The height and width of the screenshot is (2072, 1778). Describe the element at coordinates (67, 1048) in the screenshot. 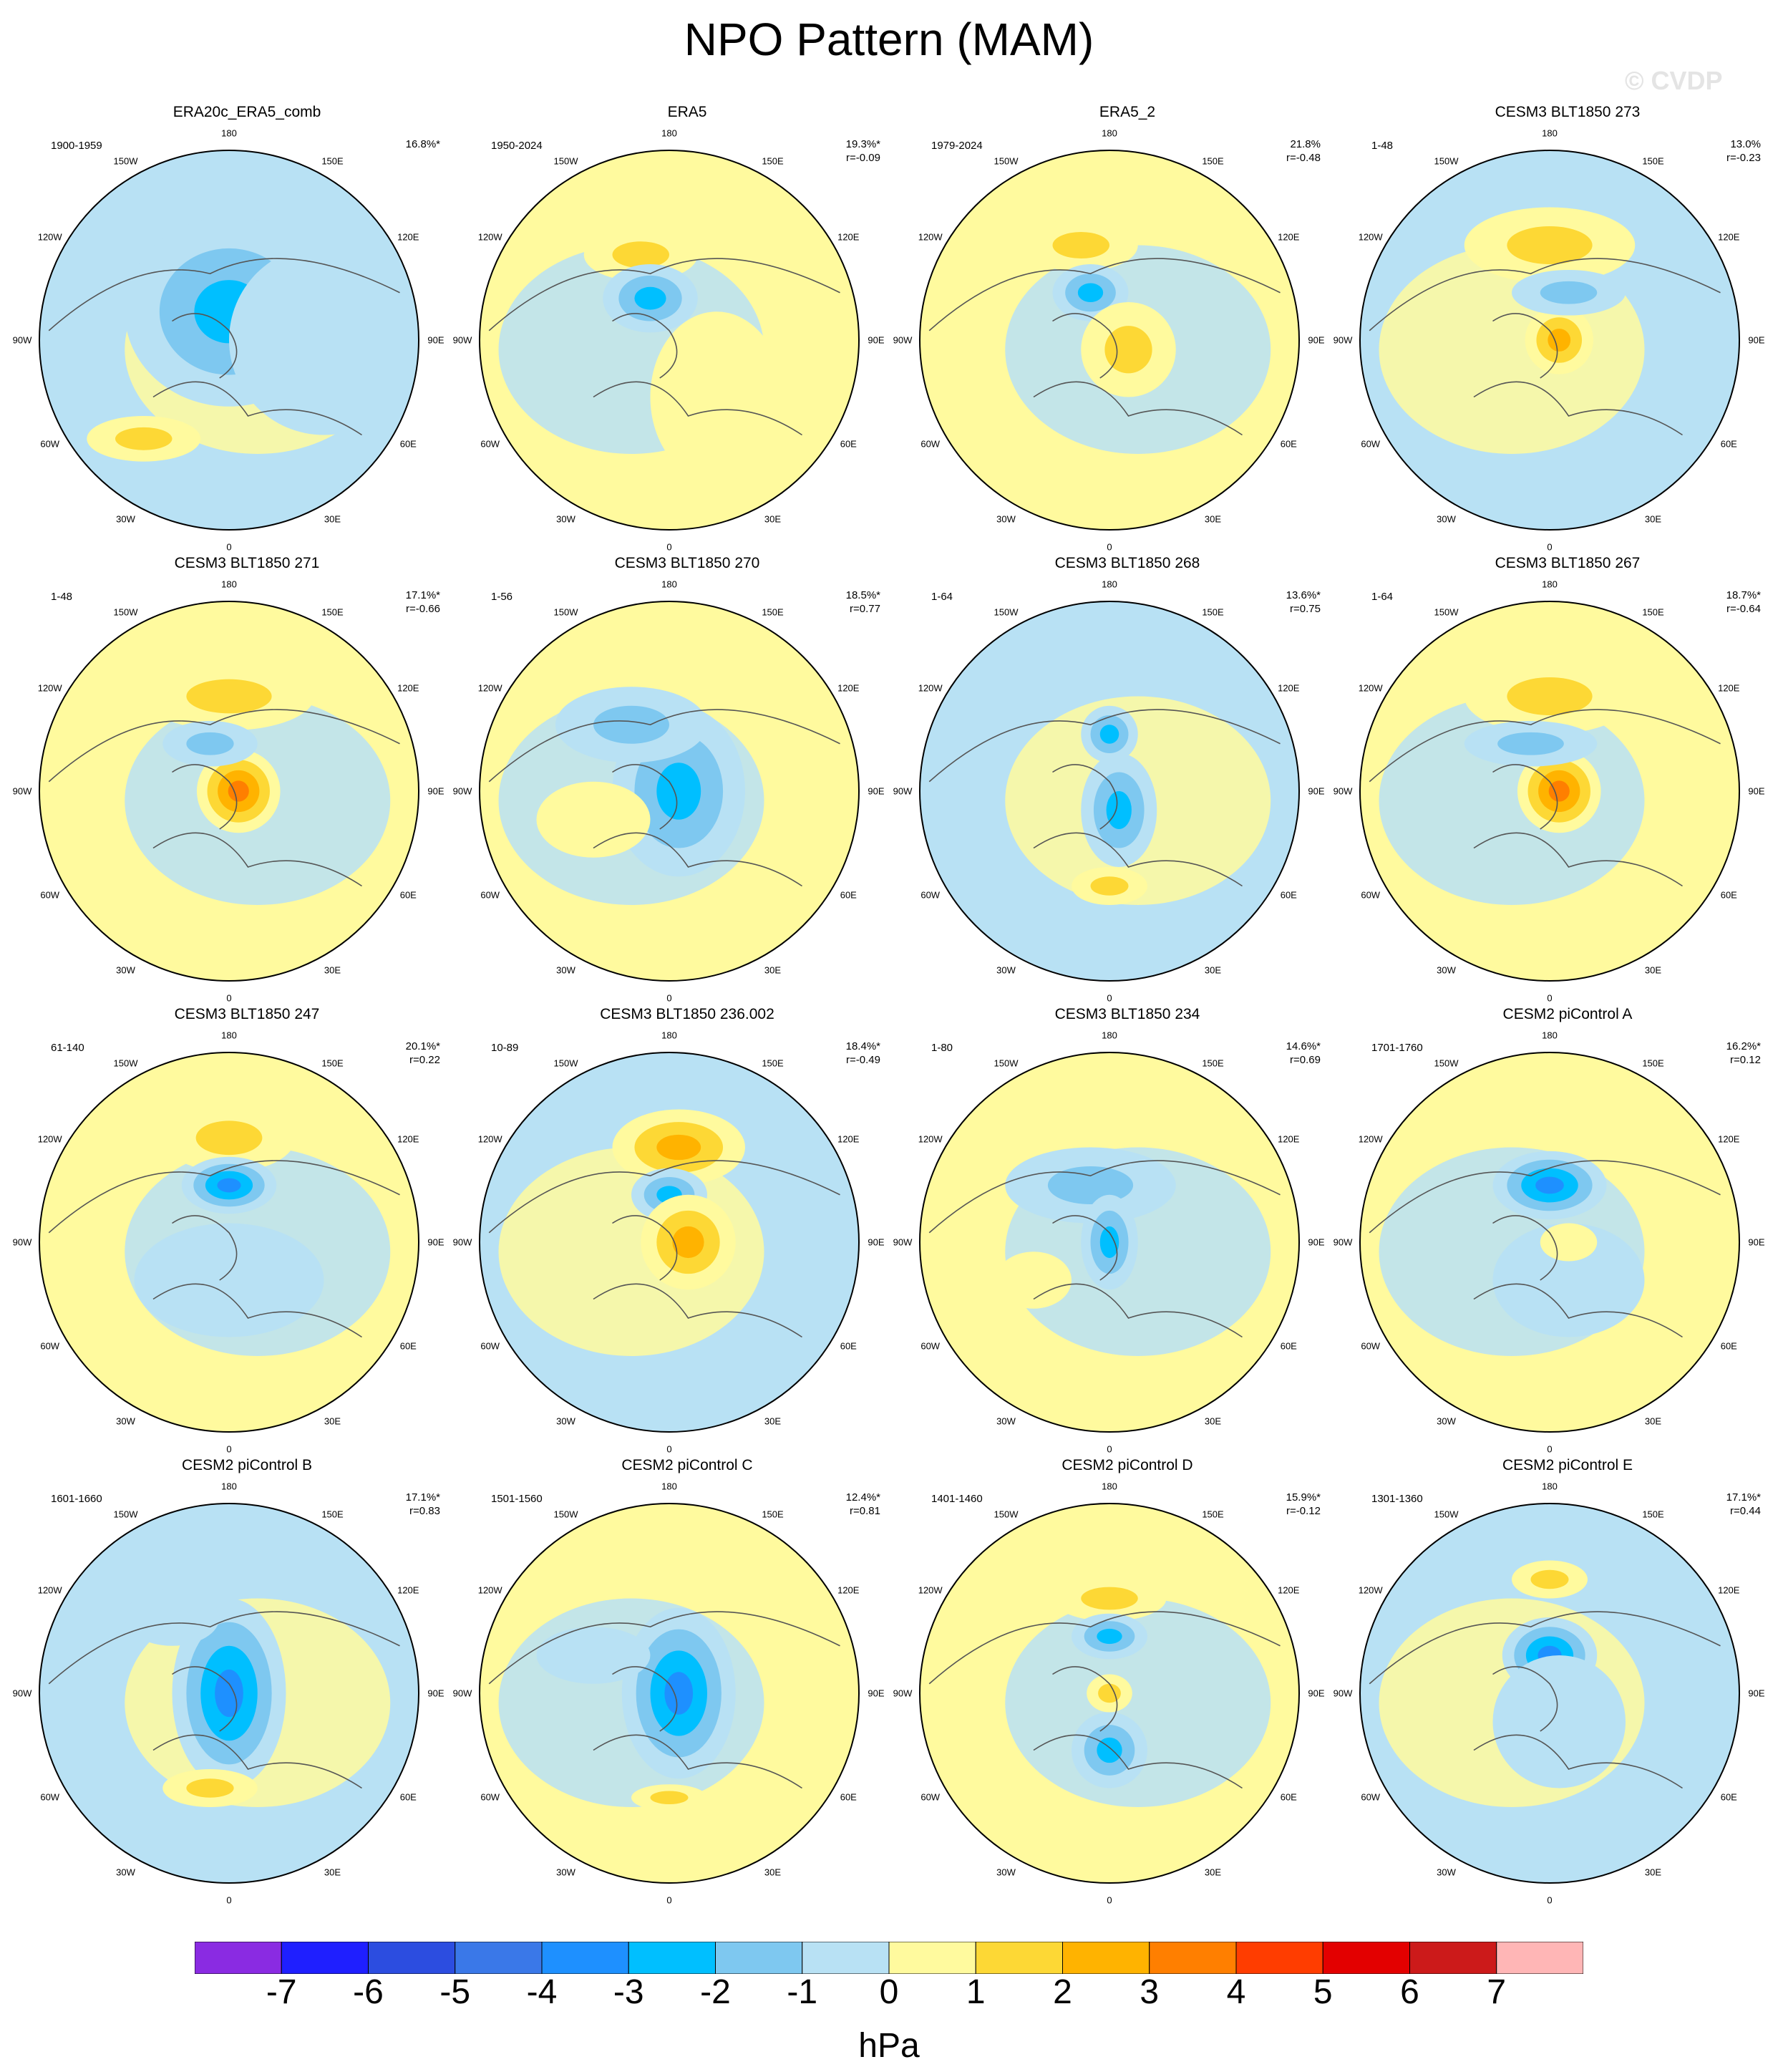

I see `panel-period: 61-140` at that location.